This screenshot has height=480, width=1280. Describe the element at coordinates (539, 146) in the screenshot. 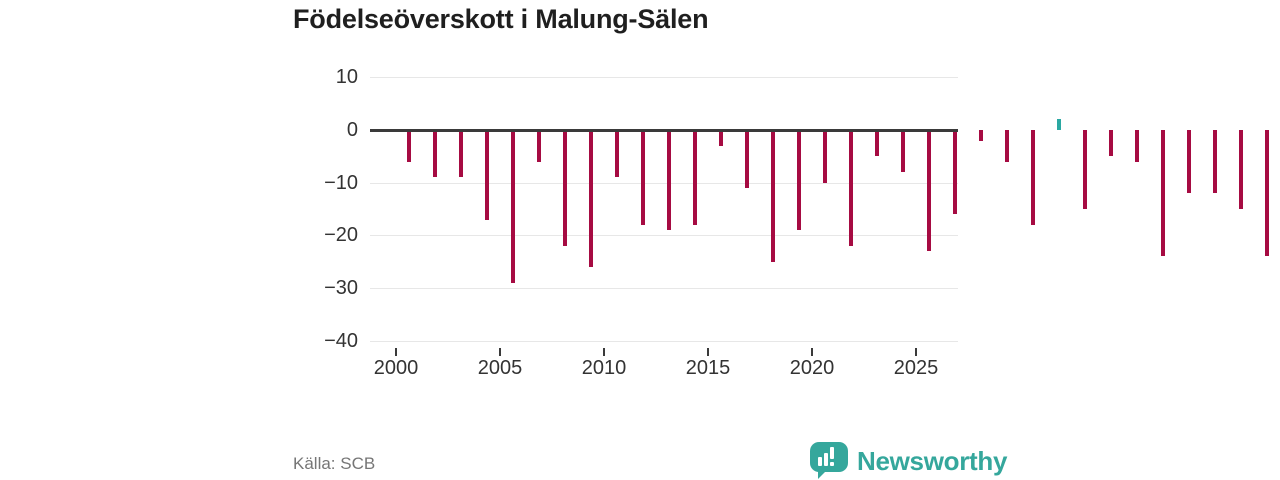

I see `bar-2001q2` at that location.